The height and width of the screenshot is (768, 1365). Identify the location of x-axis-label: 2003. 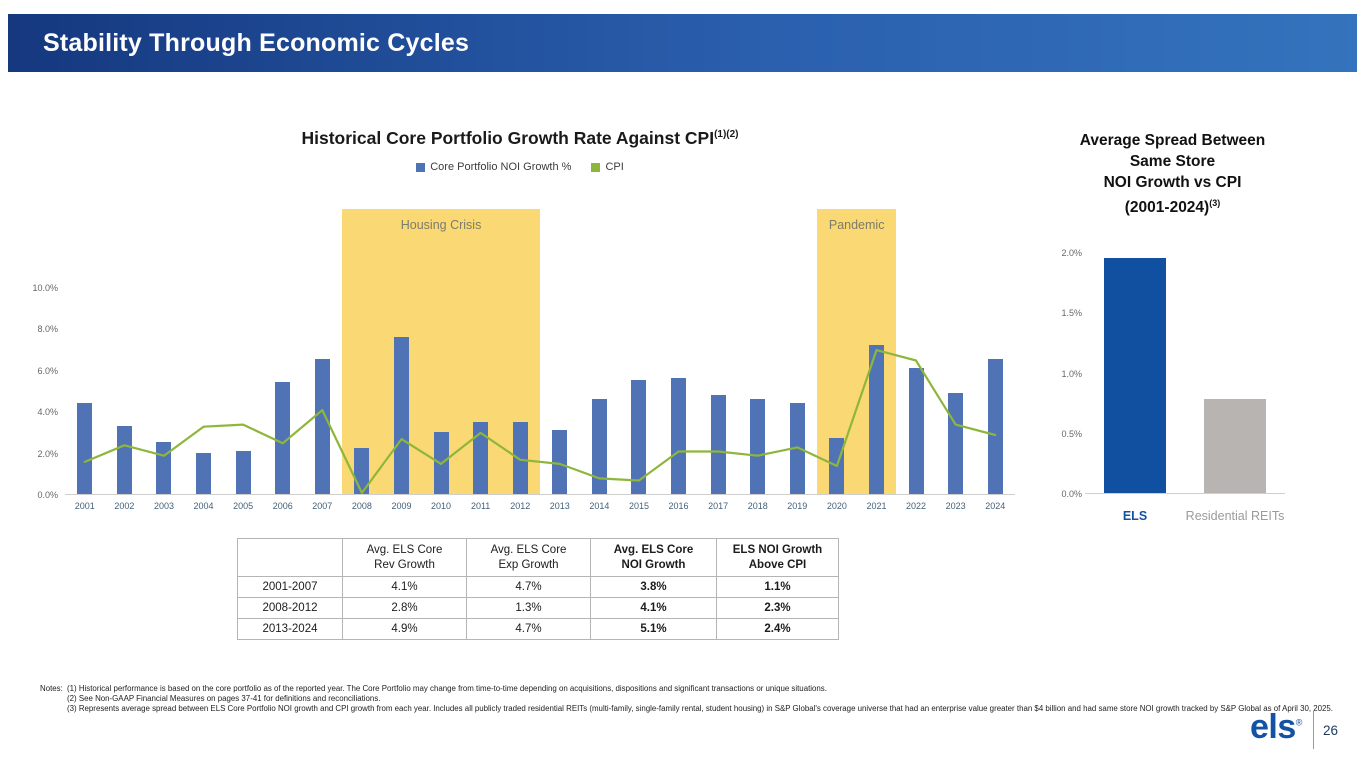
(163, 506).